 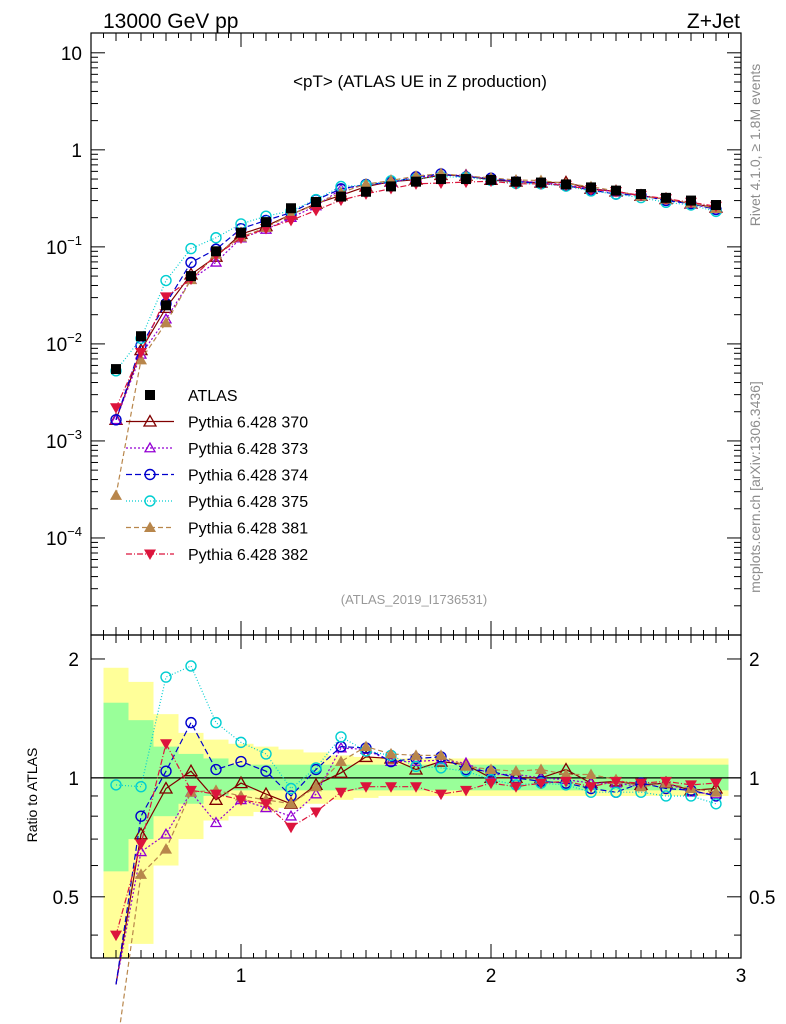 What do you see at coordinates (762, 898) in the screenshot?
I see `ratio-y-tick-label-right: 0.5` at bounding box center [762, 898].